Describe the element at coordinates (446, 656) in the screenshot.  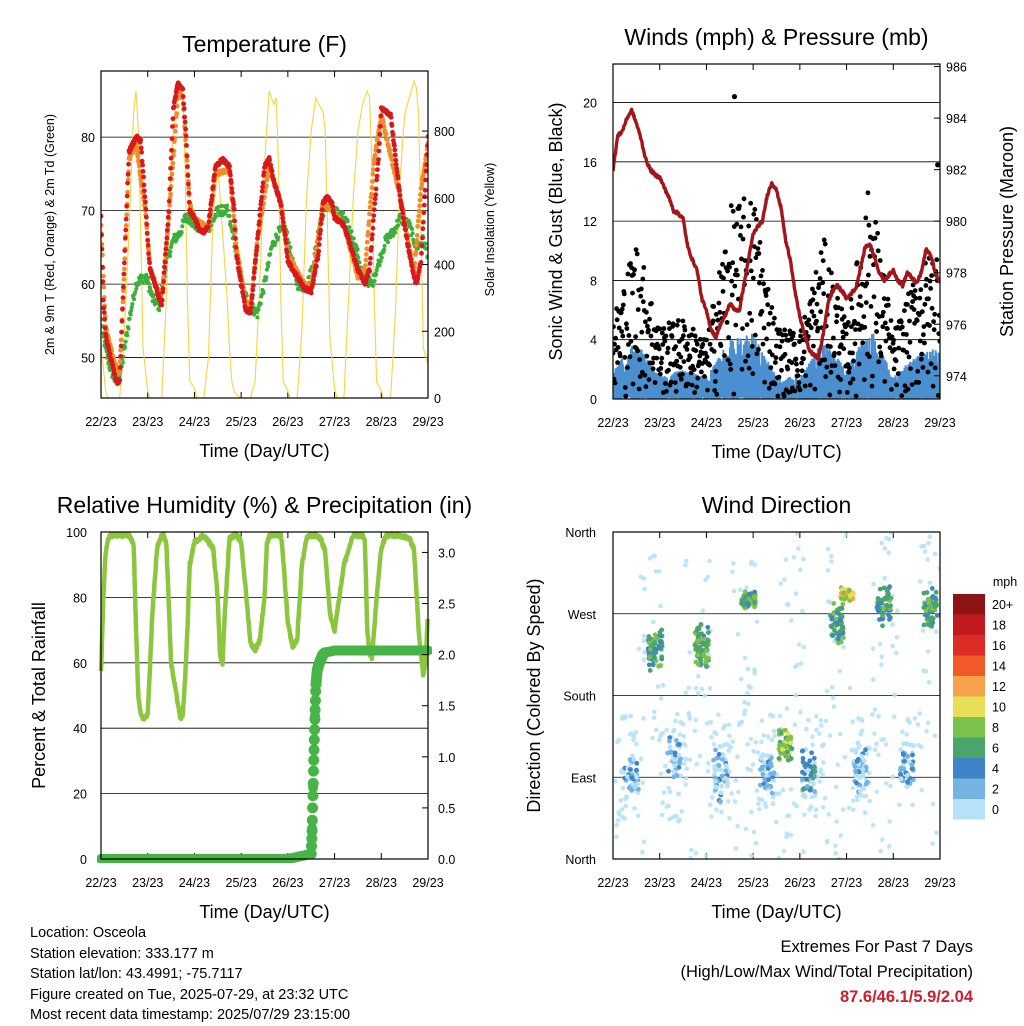
I see `y2-tick-label: 2.0` at that location.